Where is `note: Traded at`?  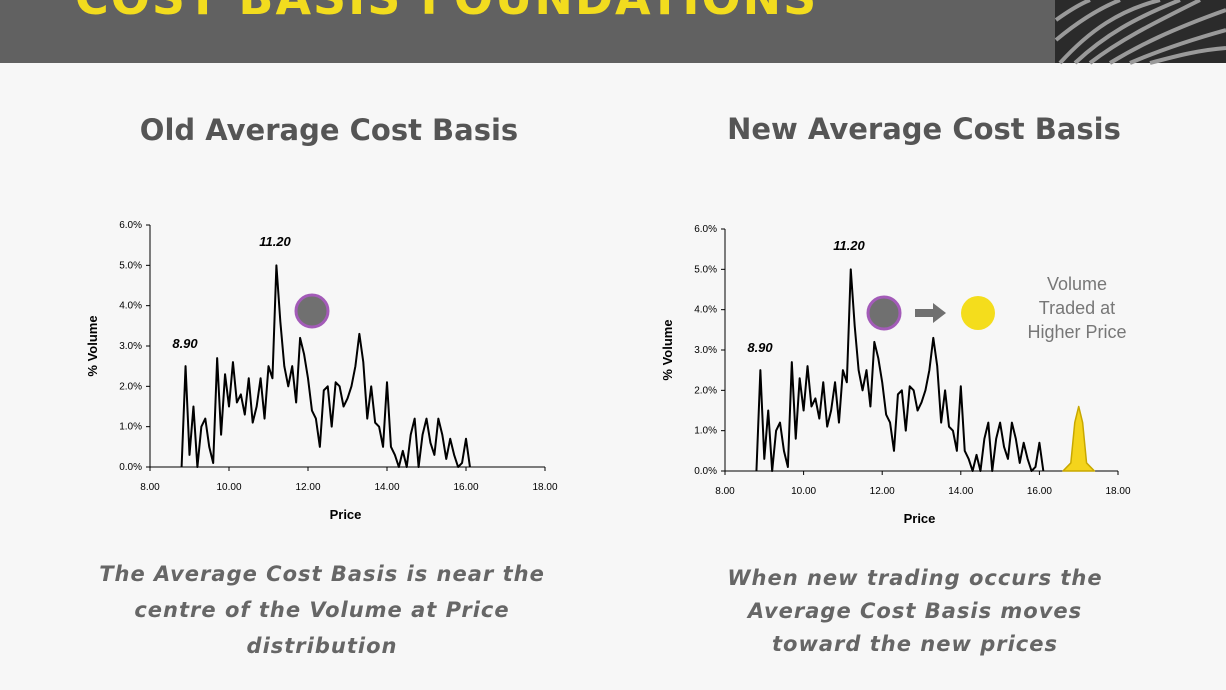
note: Traded at is located at coordinates (1077, 308).